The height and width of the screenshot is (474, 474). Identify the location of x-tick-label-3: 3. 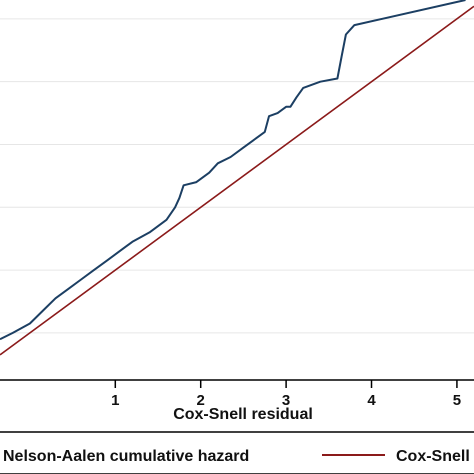
(286, 400).